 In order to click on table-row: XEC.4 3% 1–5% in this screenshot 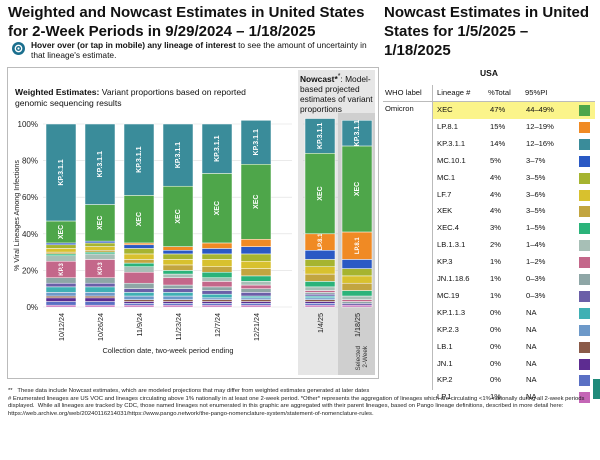, I will do `click(489, 228)`.